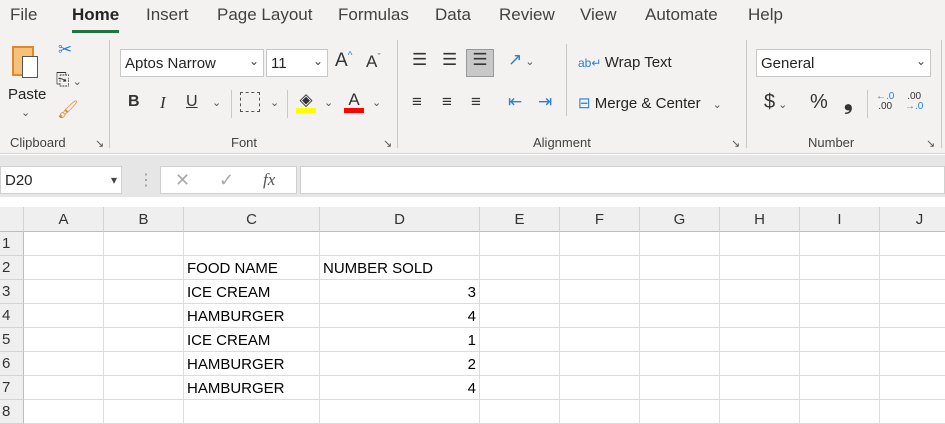 The image size is (945, 424). What do you see at coordinates (64, 412) in the screenshot?
I see `cell-A8` at bounding box center [64, 412].